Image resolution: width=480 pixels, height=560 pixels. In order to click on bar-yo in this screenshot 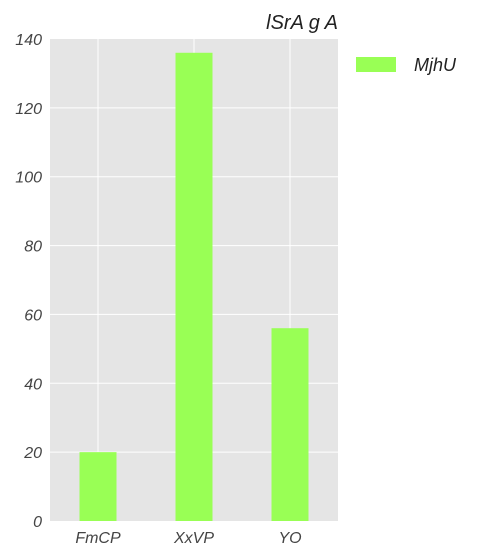, I will do `click(290, 424)`.